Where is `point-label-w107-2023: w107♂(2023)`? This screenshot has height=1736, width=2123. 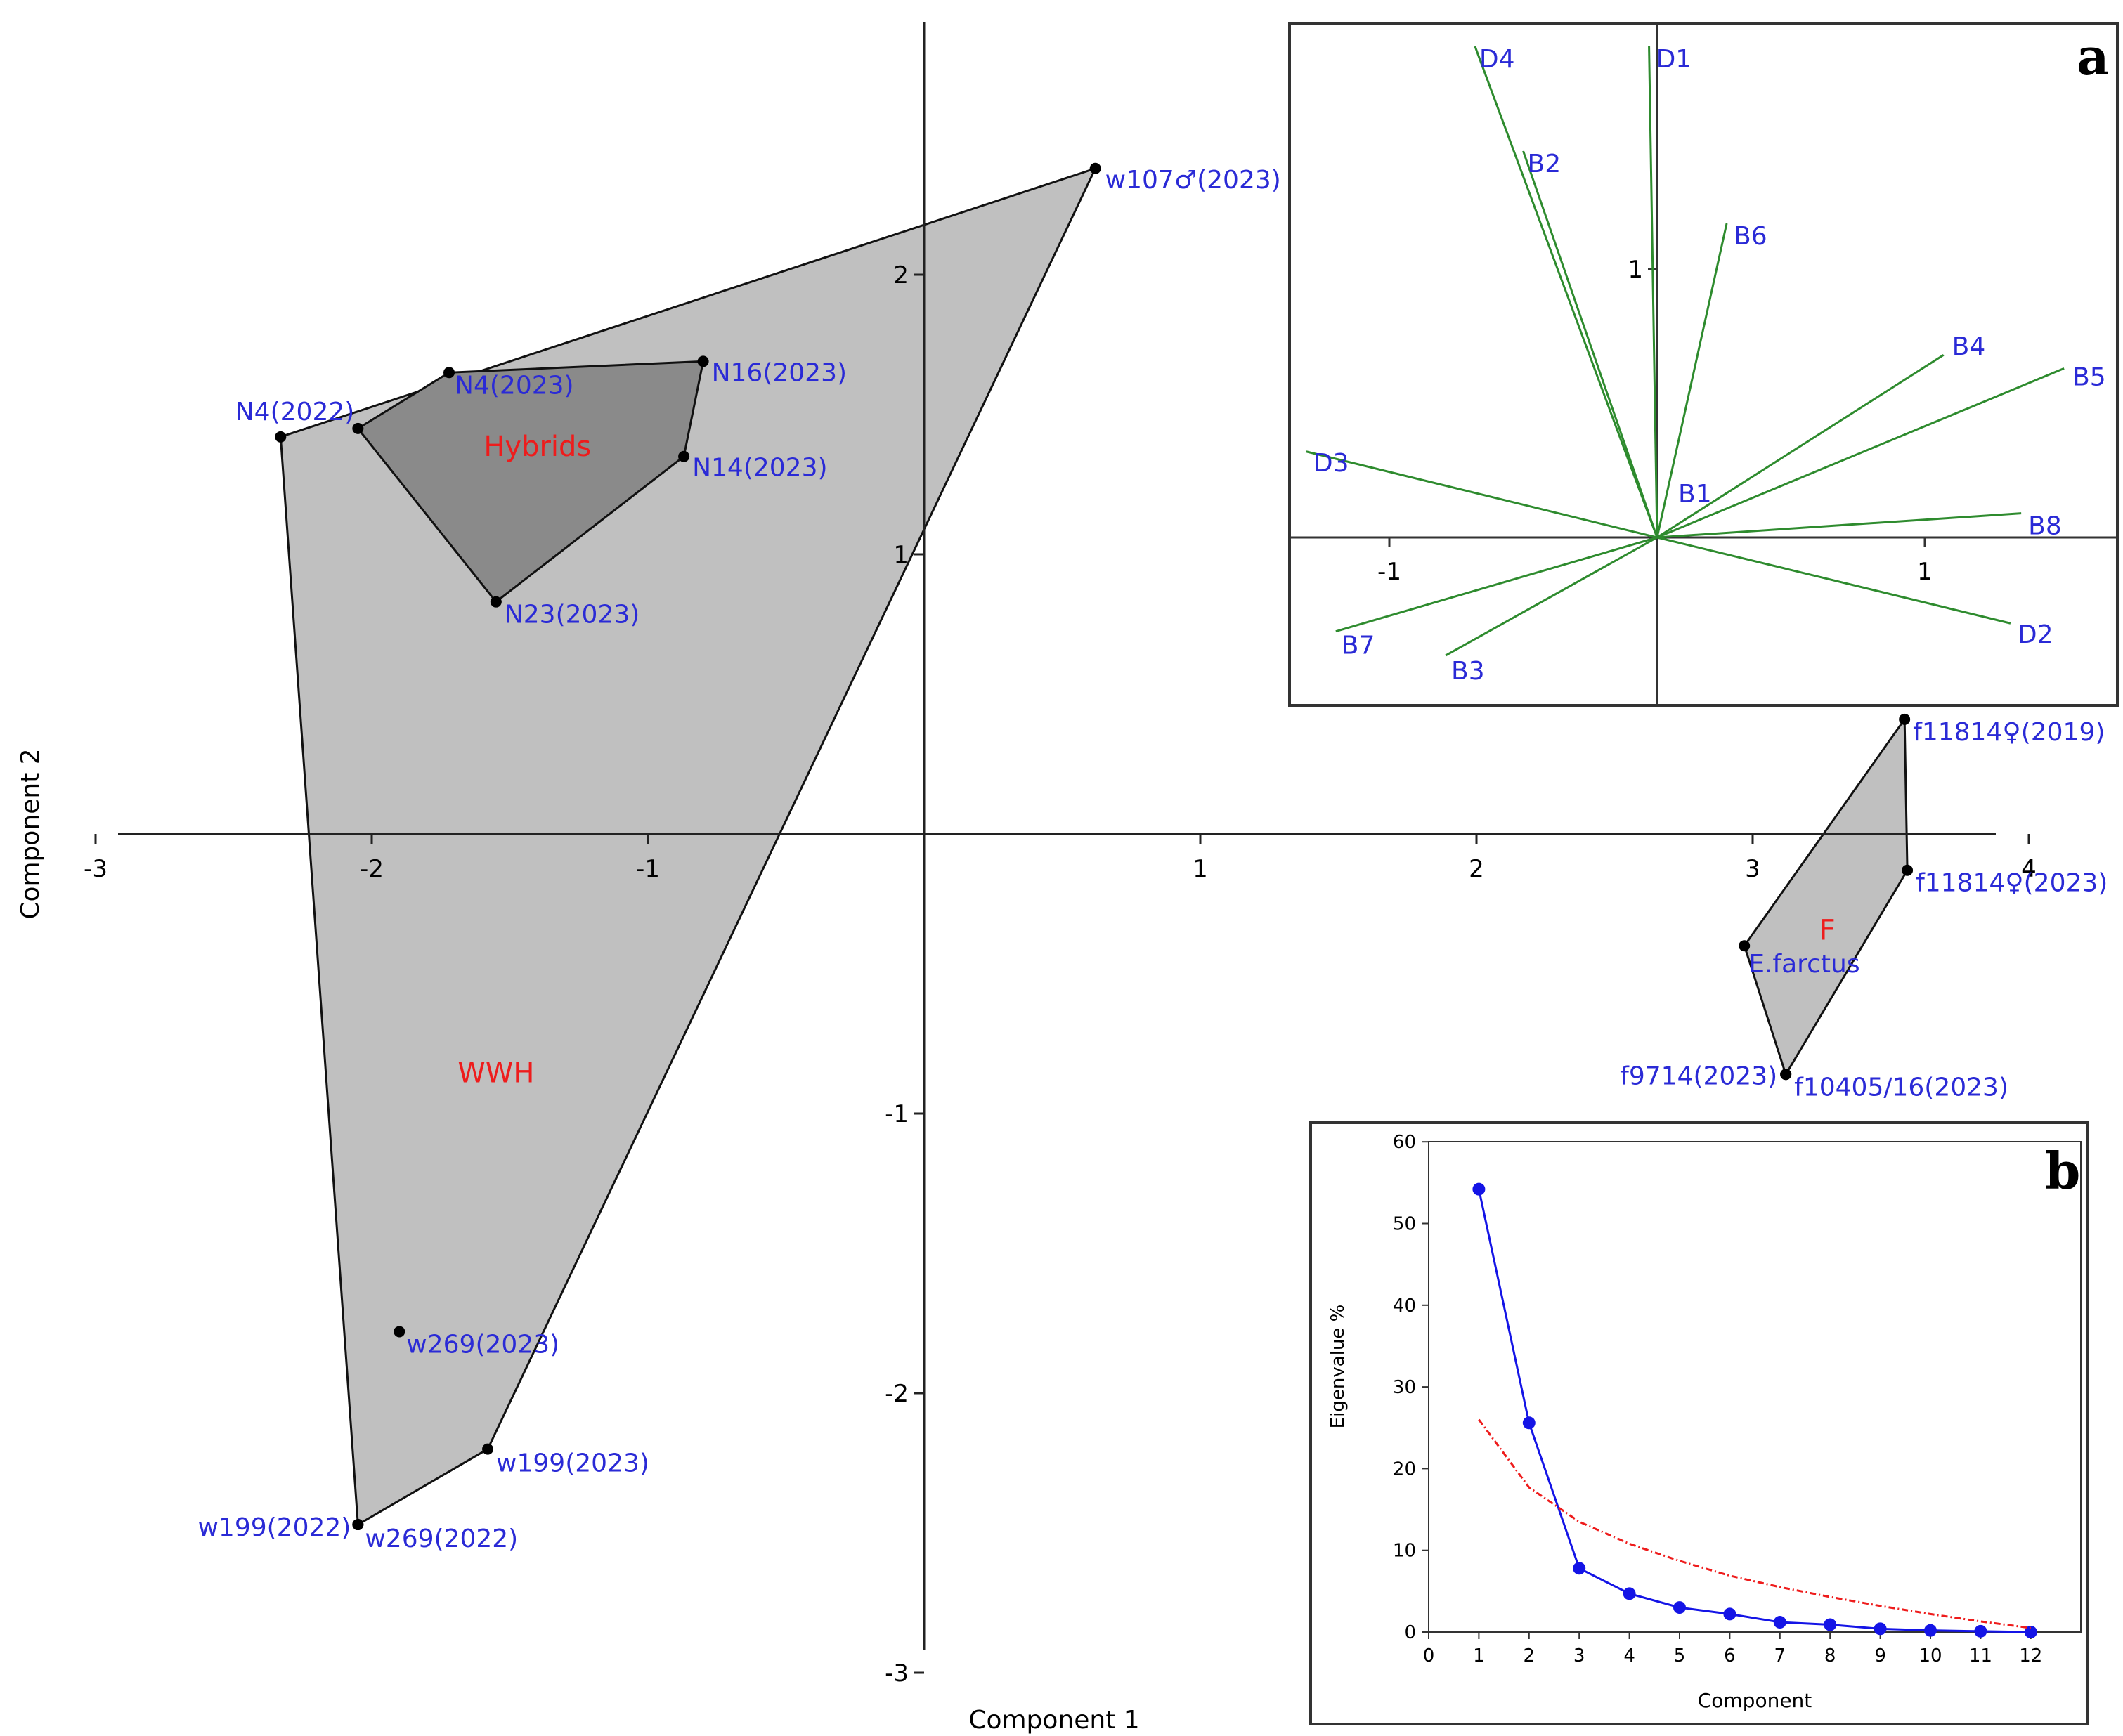 point-label-w107-2023: w107♂(2023) is located at coordinates (1193, 180).